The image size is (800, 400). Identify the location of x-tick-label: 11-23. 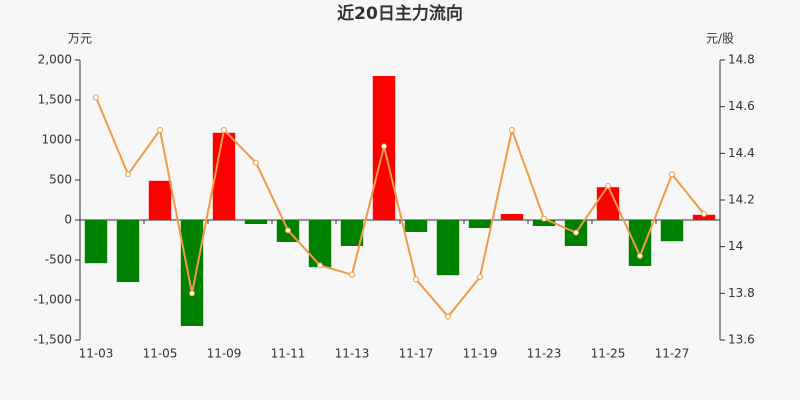
(544, 354).